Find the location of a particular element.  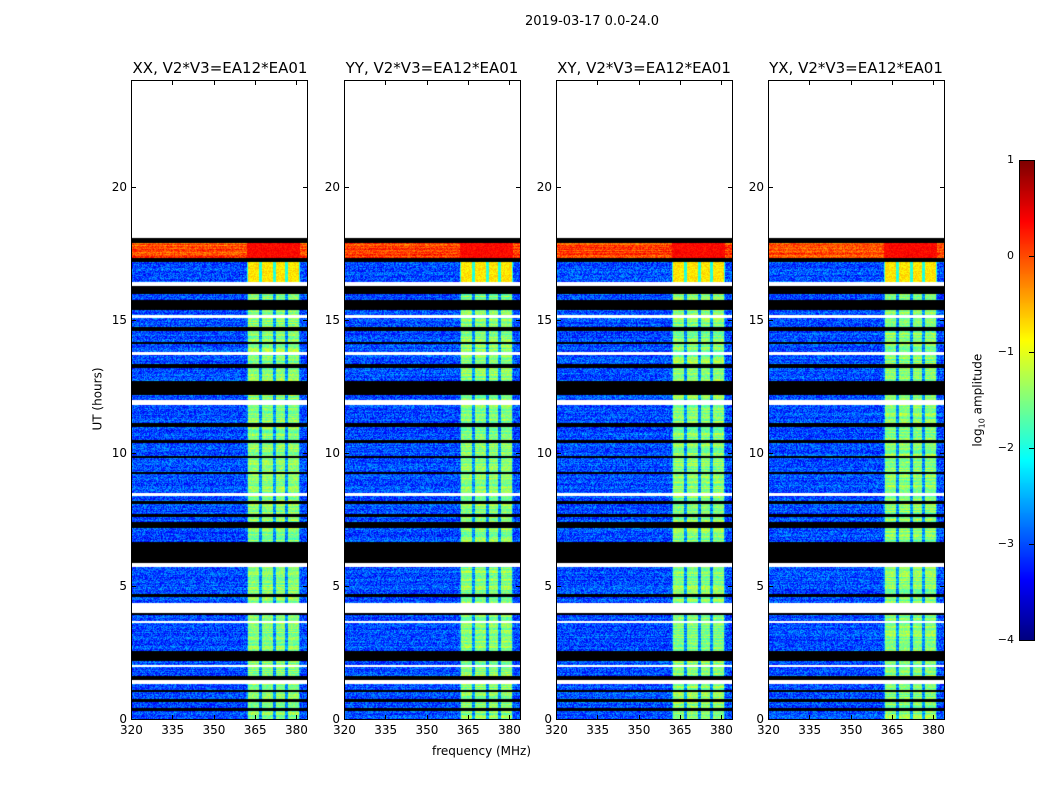

heatmap-xy is located at coordinates (644, 400).